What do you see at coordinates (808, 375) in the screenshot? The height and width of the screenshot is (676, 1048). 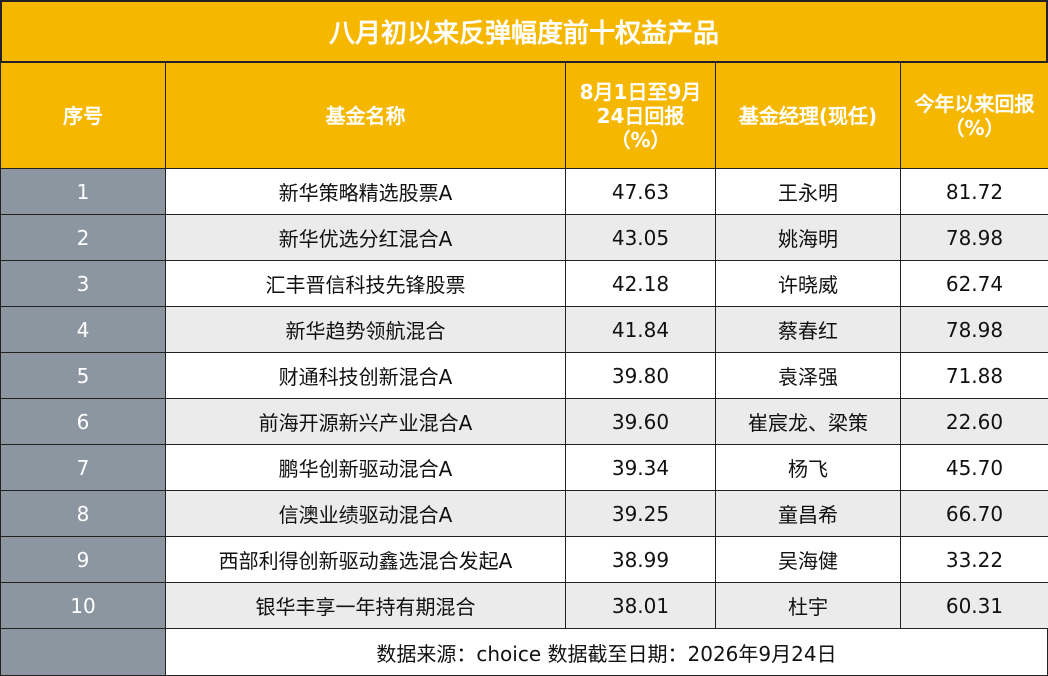 I see `table-cell: 袁泽强` at bounding box center [808, 375].